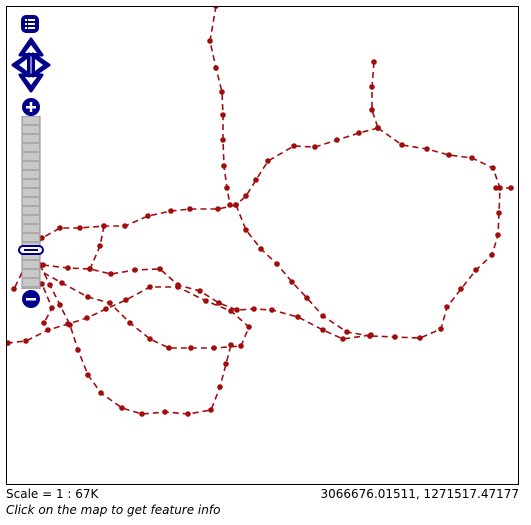  What do you see at coordinates (31, 83) in the screenshot?
I see `pan-down-icon` at bounding box center [31, 83].